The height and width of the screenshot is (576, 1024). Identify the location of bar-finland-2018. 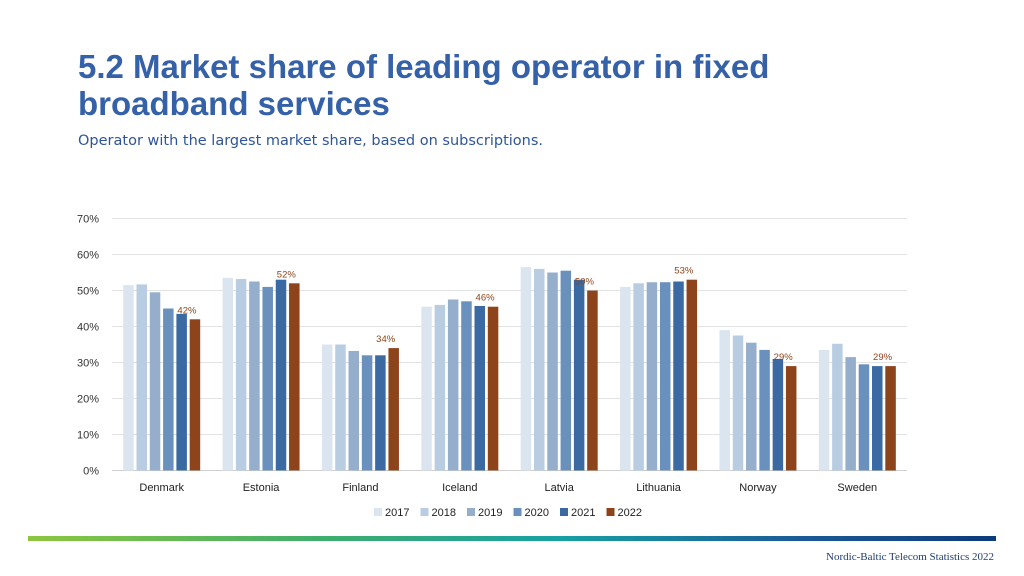
(340, 407).